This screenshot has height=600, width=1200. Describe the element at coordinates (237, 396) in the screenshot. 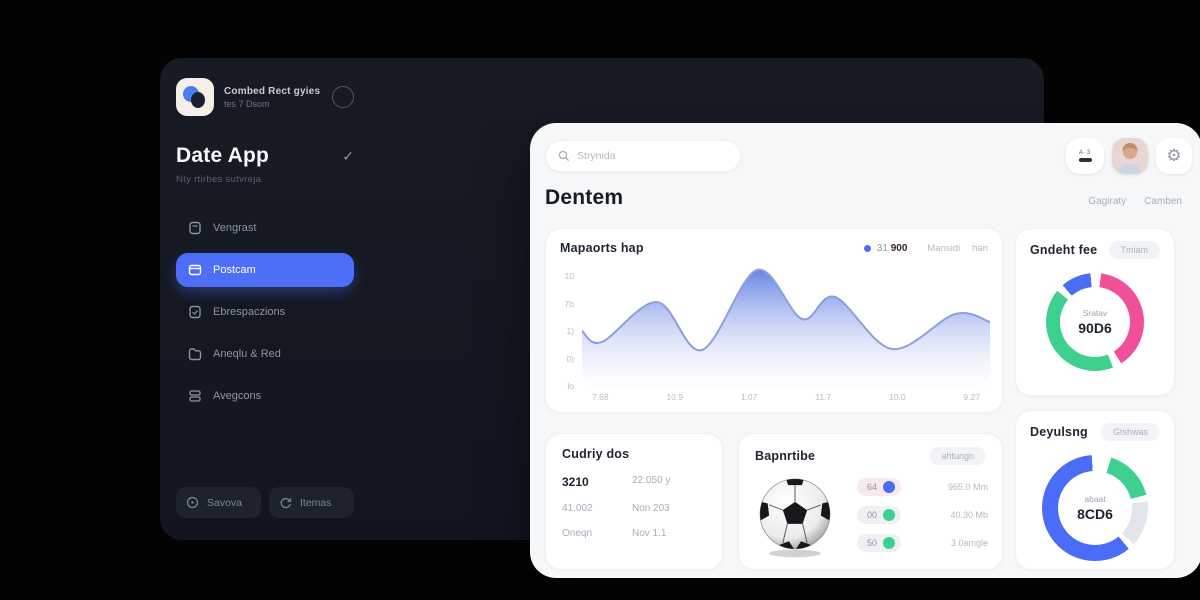

I see `sidebar-item-label: Avegcons` at that location.